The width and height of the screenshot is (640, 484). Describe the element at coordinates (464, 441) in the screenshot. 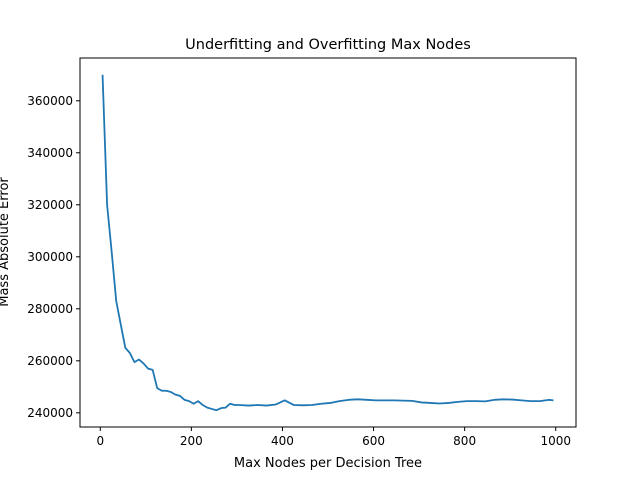

I see `x-tick-label: 800` at that location.